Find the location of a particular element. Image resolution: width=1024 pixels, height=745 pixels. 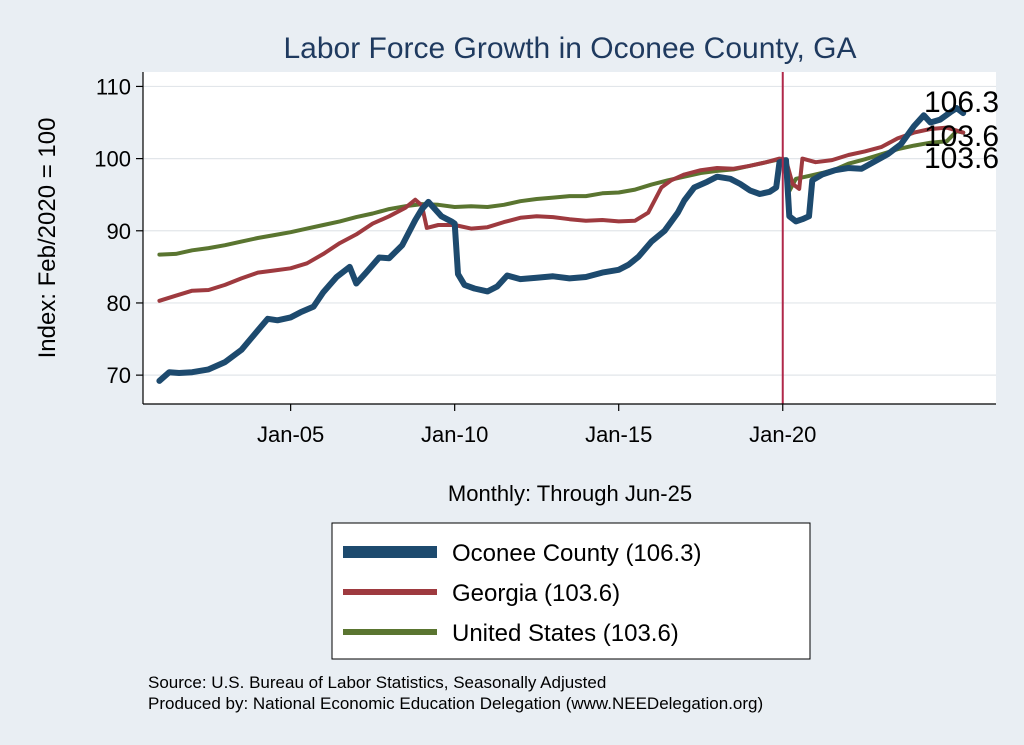

x-tick-label-Jan-20: Jan-20 is located at coordinates (782, 434).